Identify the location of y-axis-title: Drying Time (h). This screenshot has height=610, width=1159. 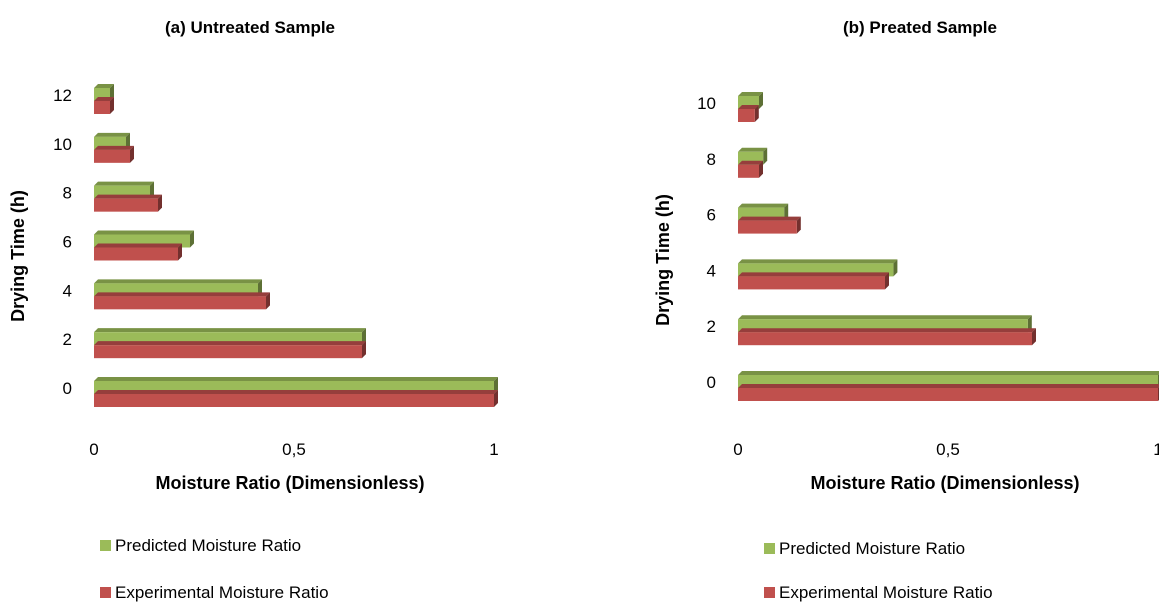
(663, 260).